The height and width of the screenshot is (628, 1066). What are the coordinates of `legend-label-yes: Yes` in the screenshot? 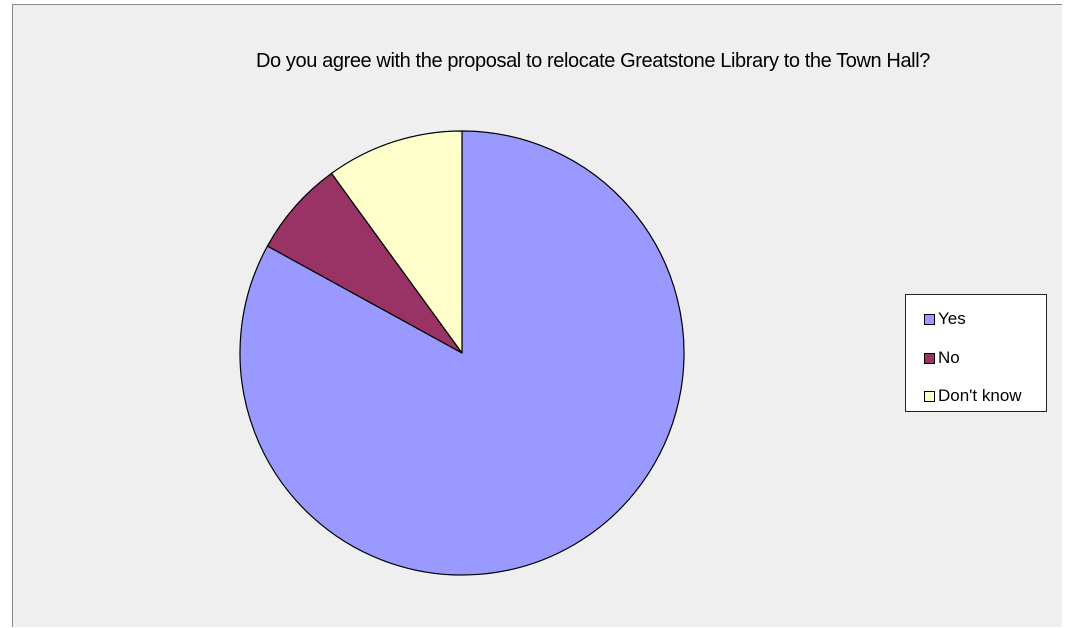 It's located at (952, 318).